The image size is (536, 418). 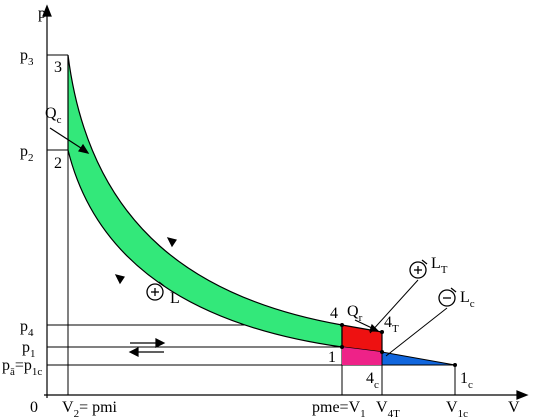 I want to click on subscript: 4T, so click(x=394, y=413).